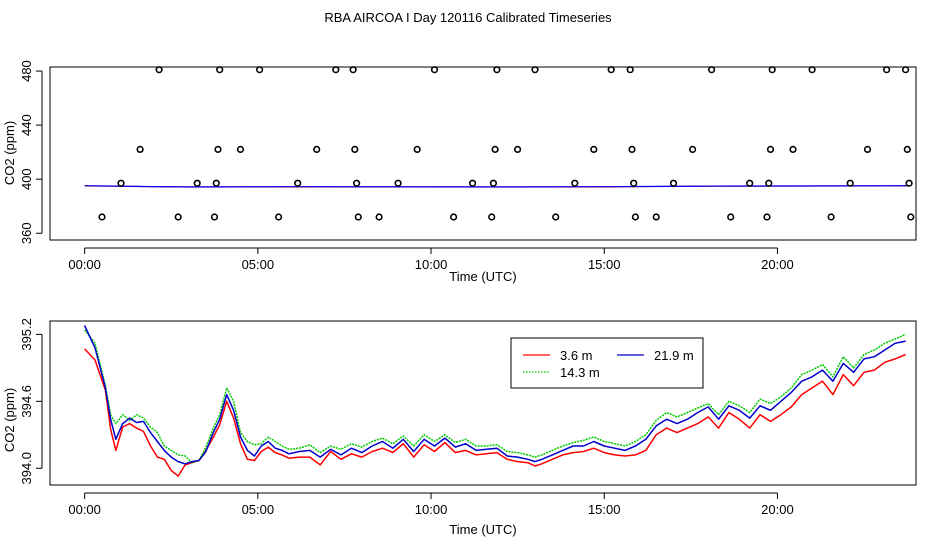 The image size is (936, 540). Describe the element at coordinates (26, 401) in the screenshot. I see `bottom-y-tick-label-1: 394.6` at that location.